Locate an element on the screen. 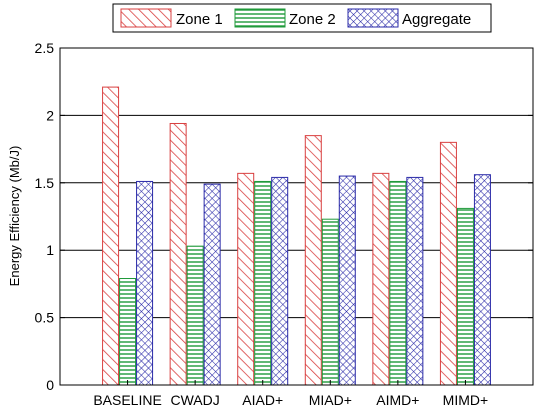  legend-label-zone-1: Zone 1 is located at coordinates (199, 19).